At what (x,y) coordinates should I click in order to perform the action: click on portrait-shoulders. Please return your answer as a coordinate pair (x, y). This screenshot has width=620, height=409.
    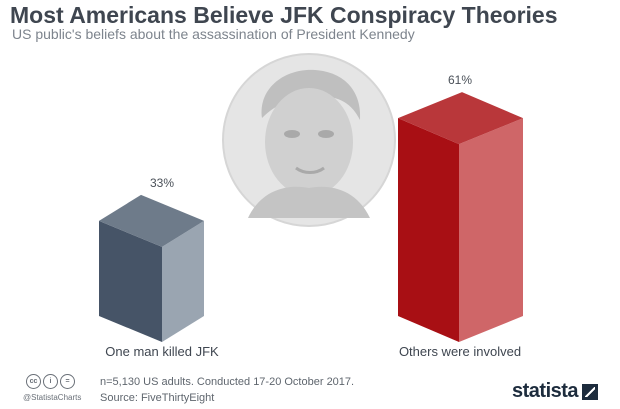
    Looking at the image, I should click on (309, 202).